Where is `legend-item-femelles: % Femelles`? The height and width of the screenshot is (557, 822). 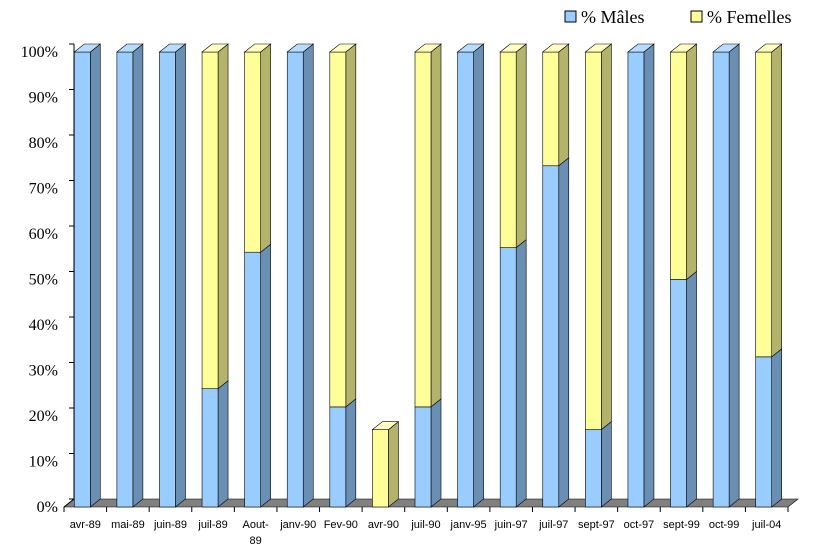 legend-item-femelles: % Femelles is located at coordinates (740, 17).